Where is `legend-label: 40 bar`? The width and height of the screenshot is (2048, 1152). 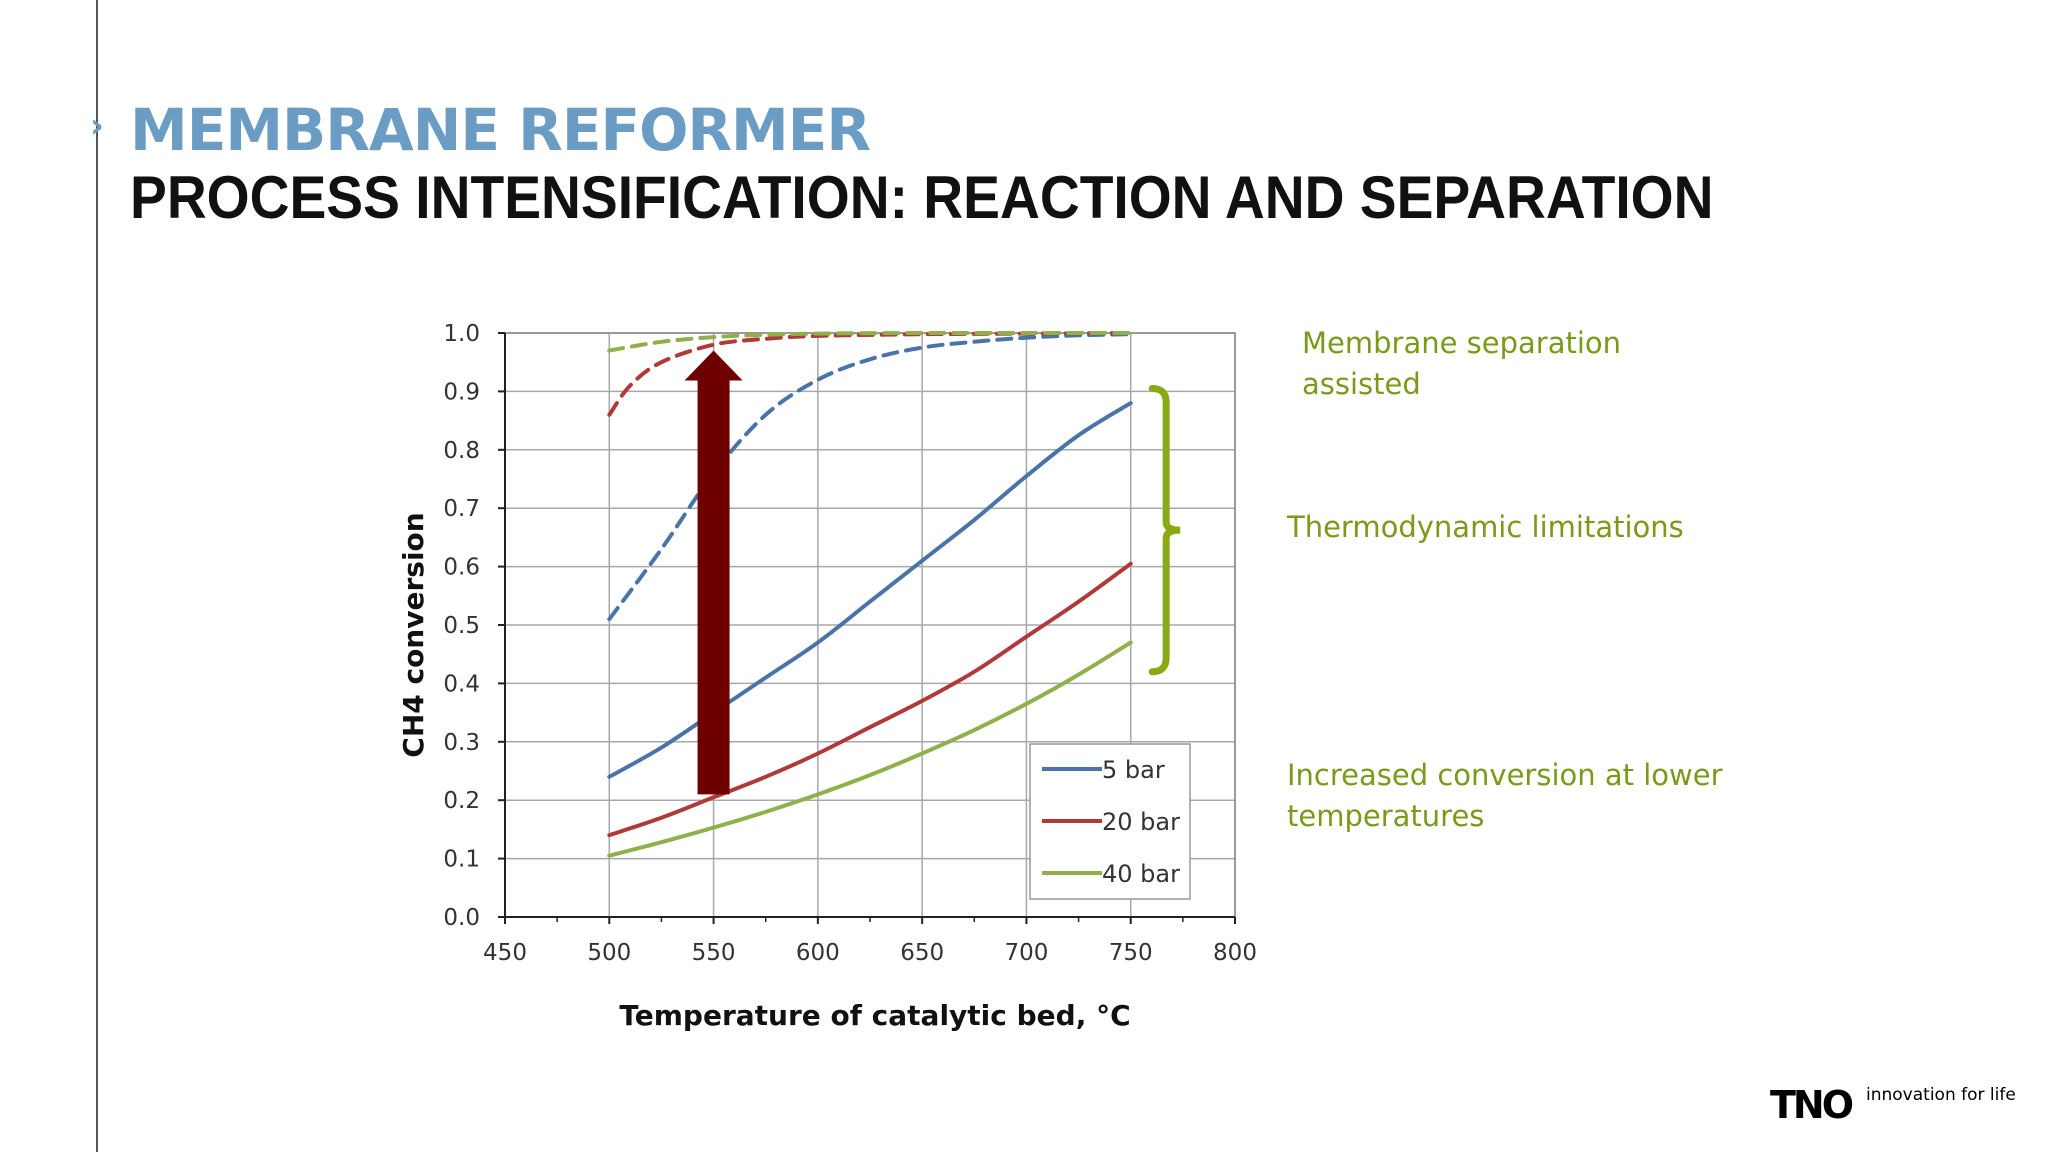 legend-label: 40 bar is located at coordinates (1141, 874).